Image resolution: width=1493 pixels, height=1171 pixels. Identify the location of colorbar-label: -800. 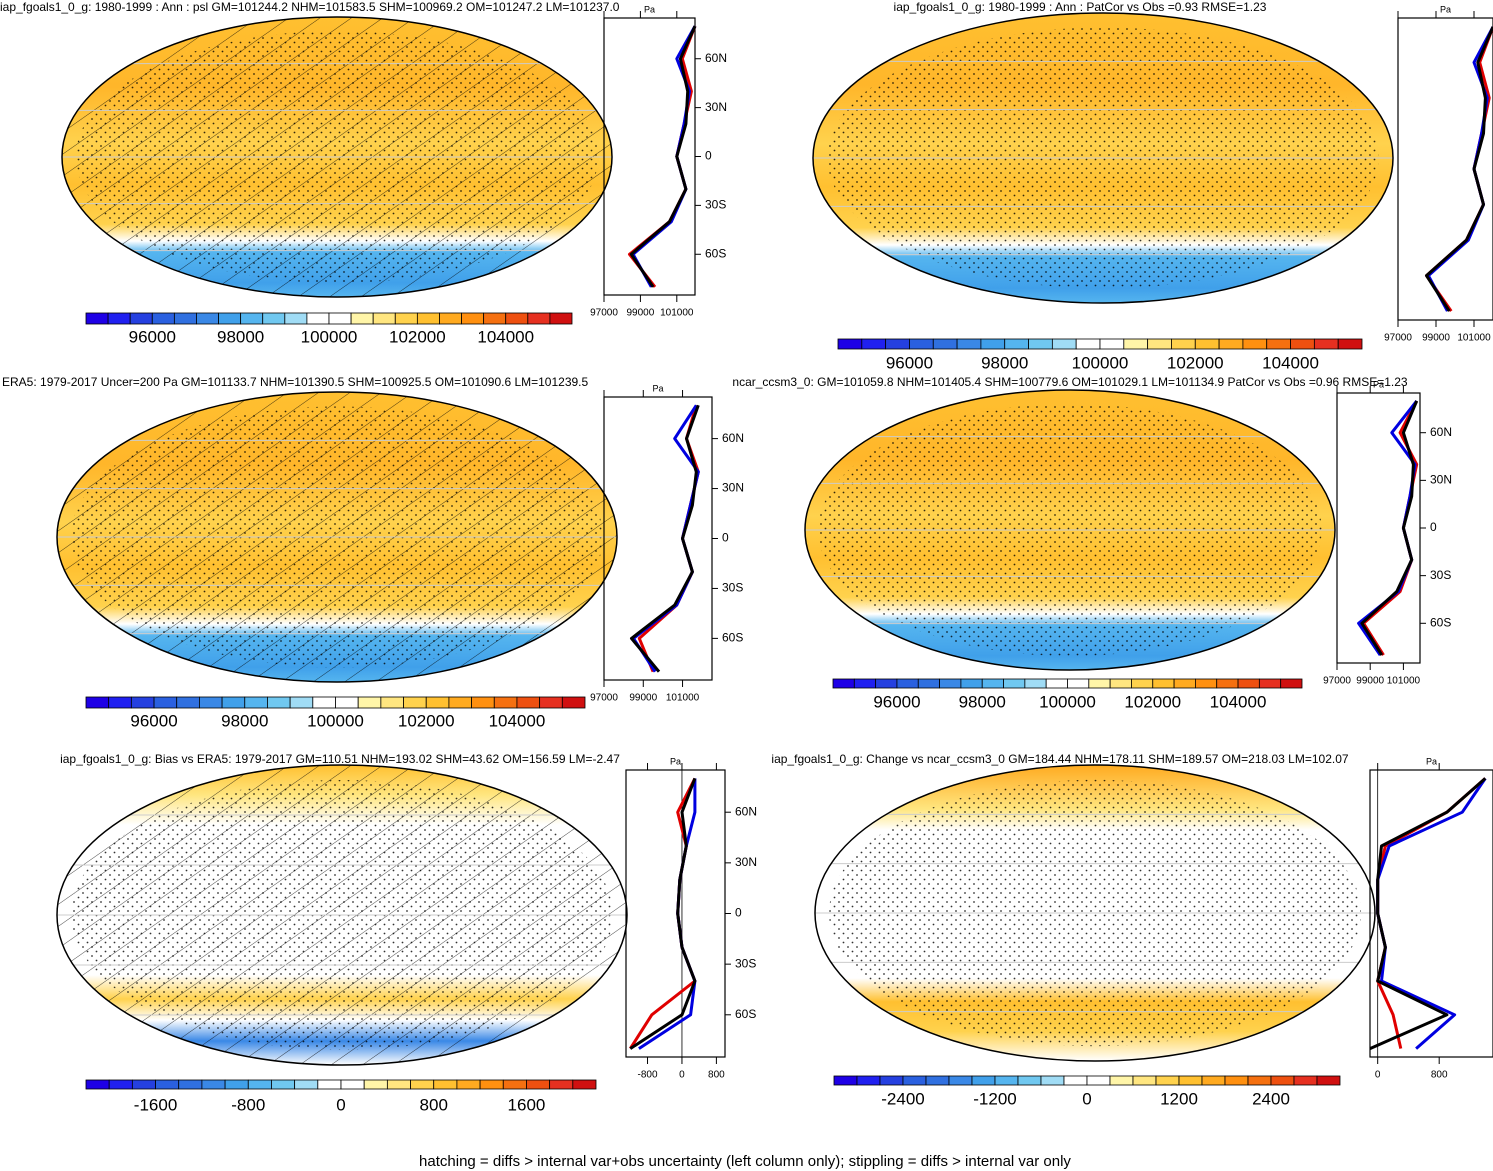
(248, 1104).